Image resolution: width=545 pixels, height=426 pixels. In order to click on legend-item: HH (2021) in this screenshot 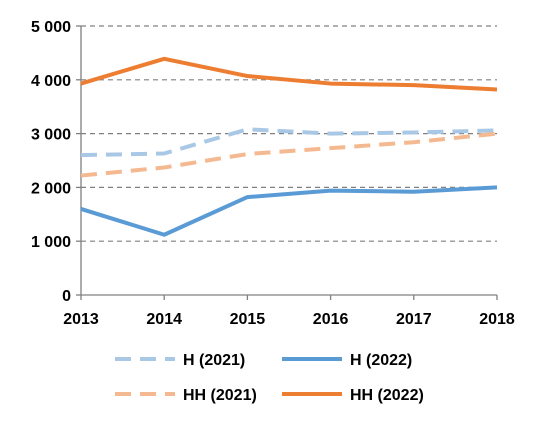, I will do `click(186, 395)`.